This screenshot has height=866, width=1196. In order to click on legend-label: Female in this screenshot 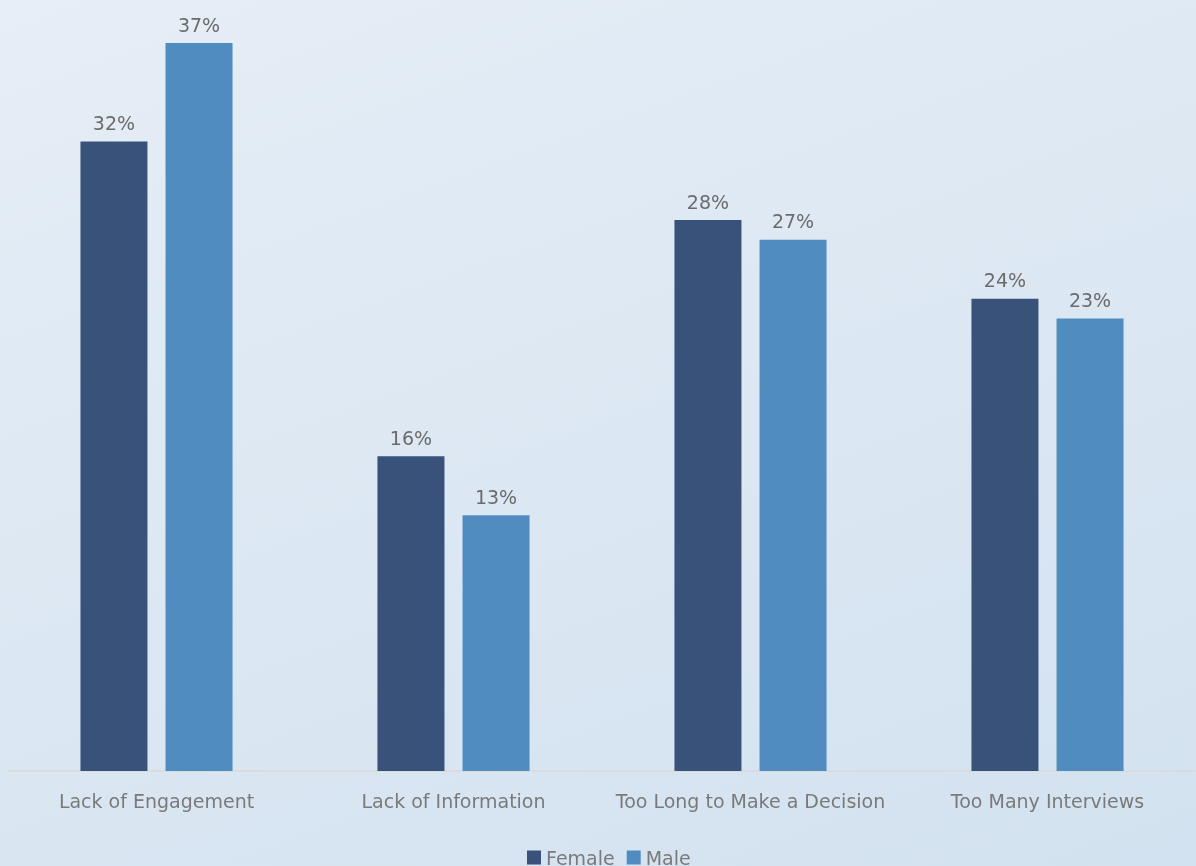, I will do `click(580, 856)`.